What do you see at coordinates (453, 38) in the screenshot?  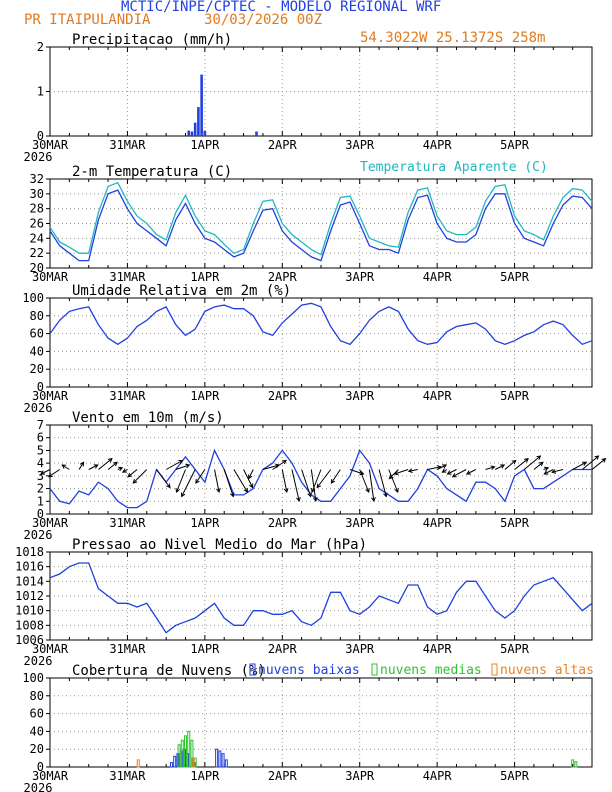 I see `coordinates-label: 54.3022W 25.1372S 258m` at bounding box center [453, 38].